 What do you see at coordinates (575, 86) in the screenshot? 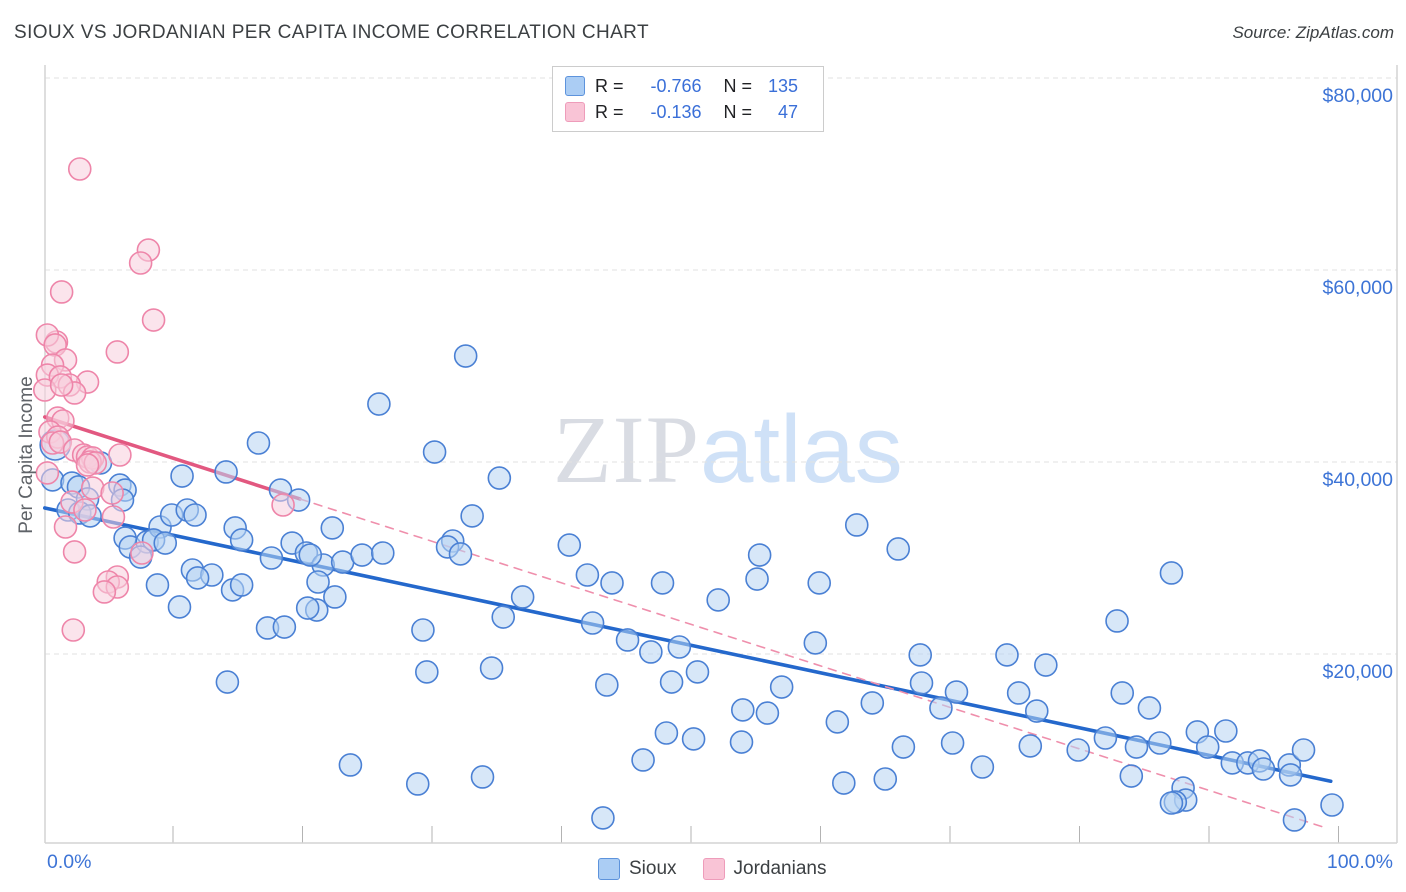
I see `sioux-swatch-icon` at bounding box center [575, 86].